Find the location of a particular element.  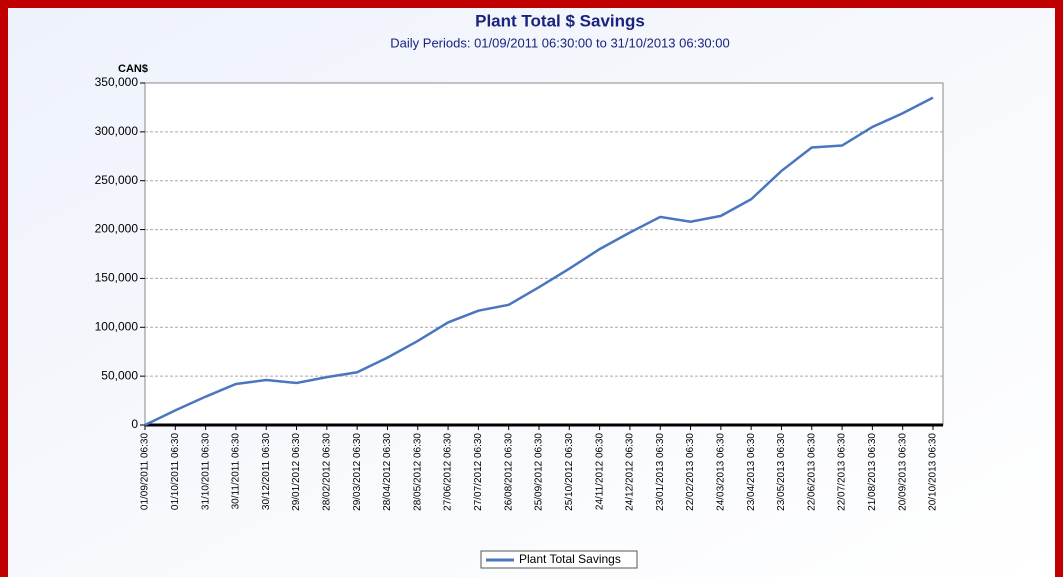

x-tick-label: 29/01/2012 06:30 is located at coordinates (296, 472).